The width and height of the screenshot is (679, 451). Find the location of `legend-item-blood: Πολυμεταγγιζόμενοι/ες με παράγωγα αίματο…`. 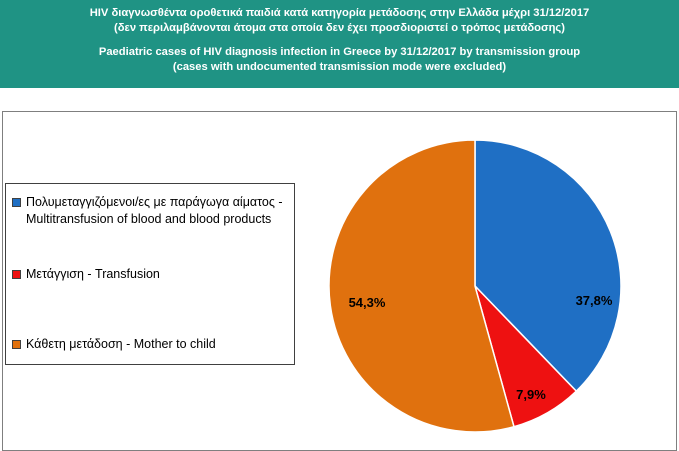

legend-item-blood: Πολυμεταγγιζόμενοι/ες με παράγωγα αίματο… is located at coordinates (152, 211).